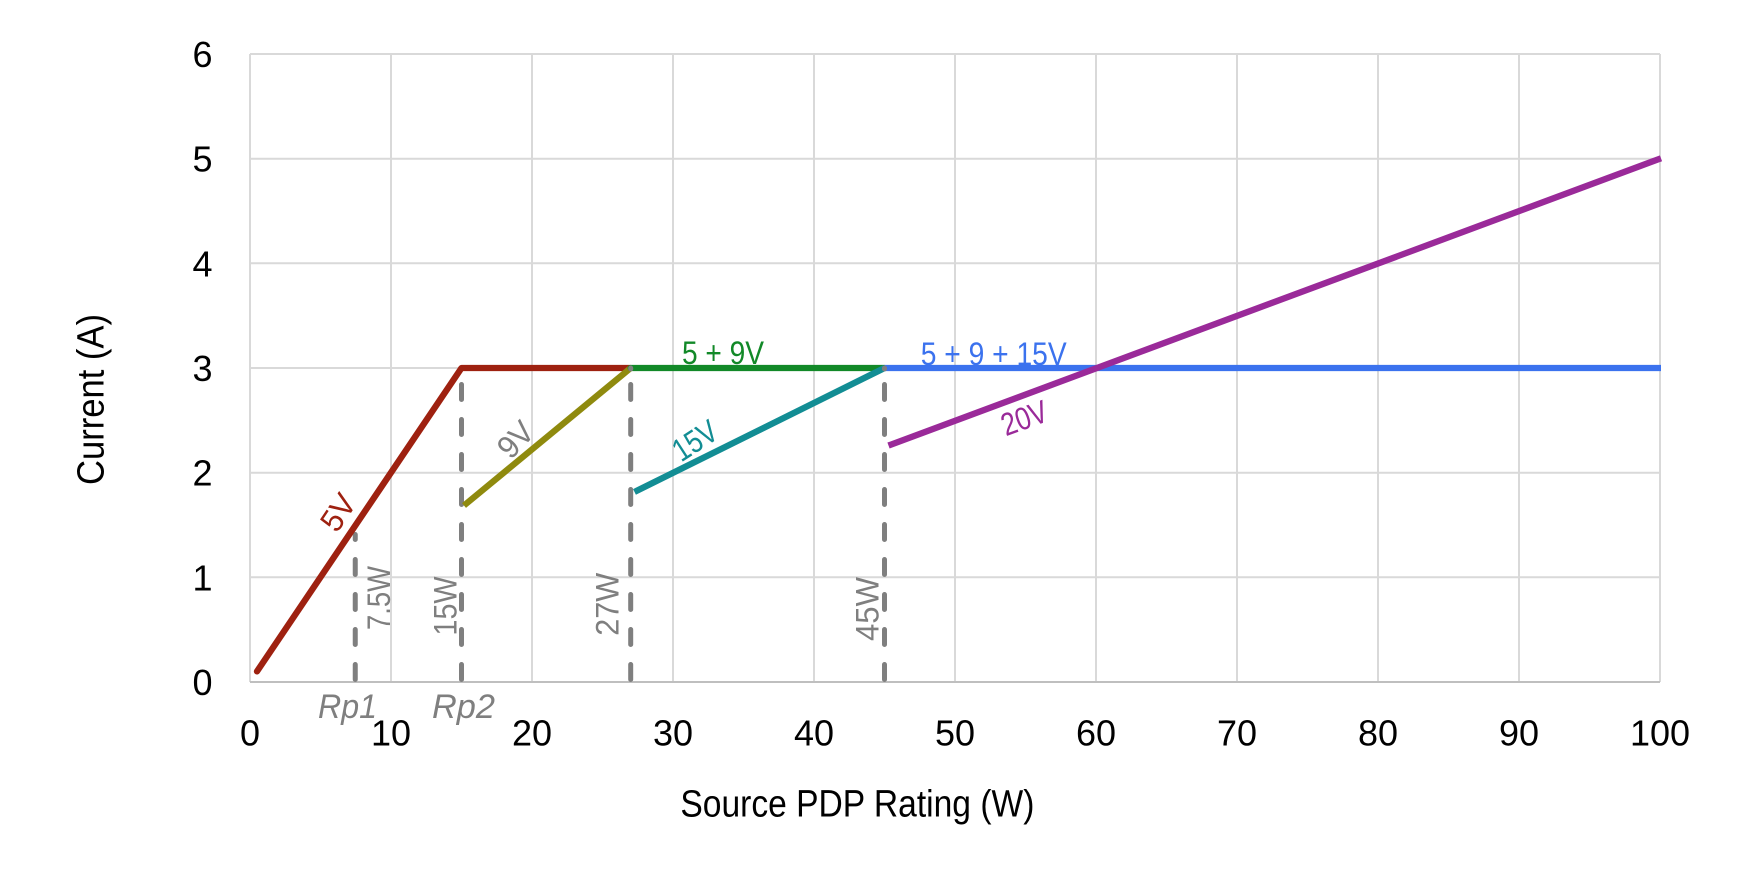 The height and width of the screenshot is (870, 1760). I want to click on svg-text: Rp2, so click(463, 707).